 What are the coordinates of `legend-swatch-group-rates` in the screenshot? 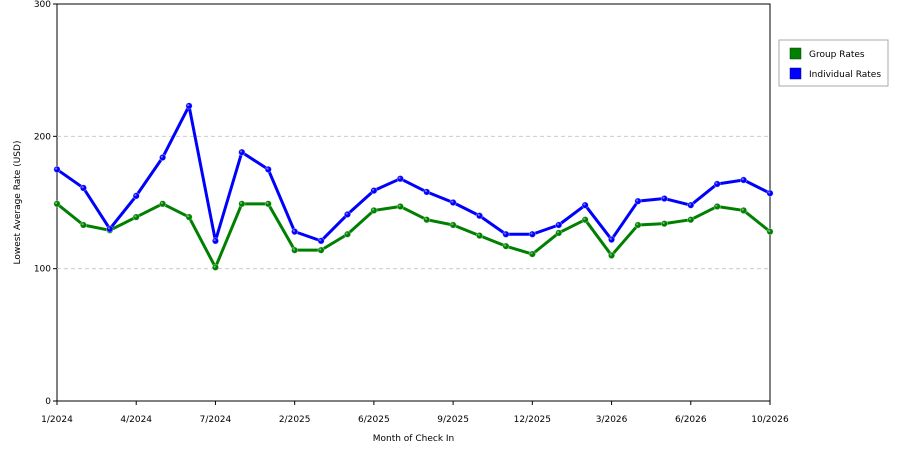 It's located at (795, 53).